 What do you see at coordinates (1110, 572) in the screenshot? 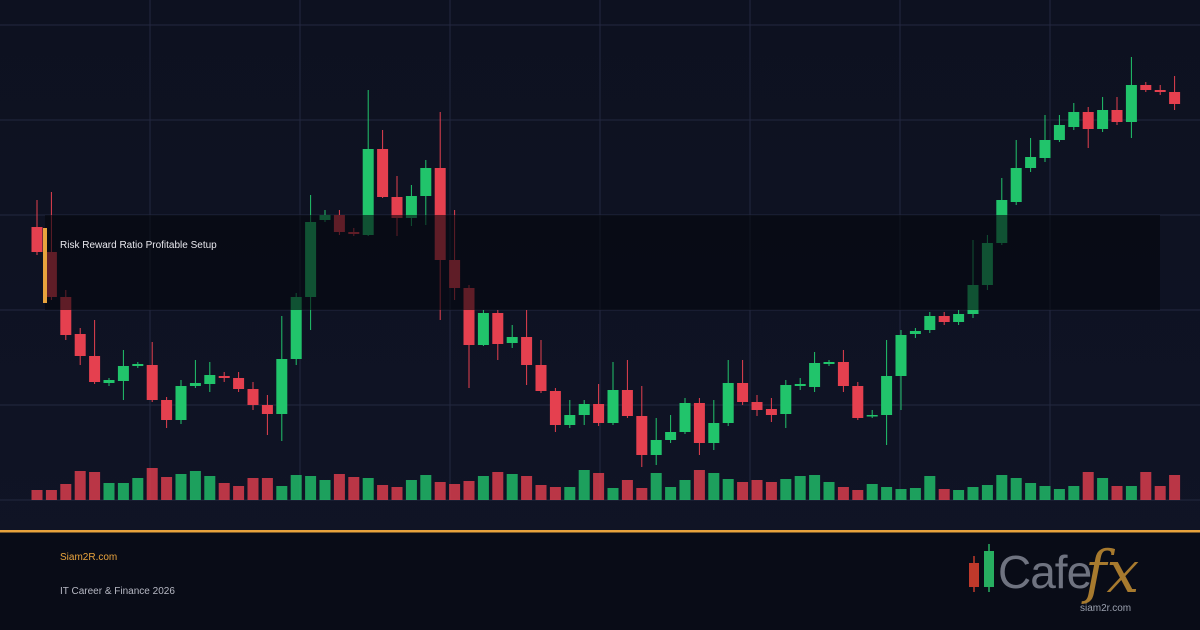
I see `logo-suffix: fx` at bounding box center [1110, 572].